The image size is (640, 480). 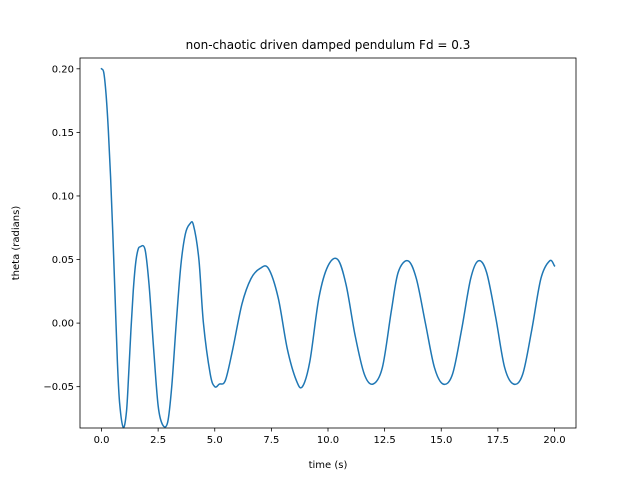 I want to click on x-tick-label: 15.0, so click(x=441, y=440).